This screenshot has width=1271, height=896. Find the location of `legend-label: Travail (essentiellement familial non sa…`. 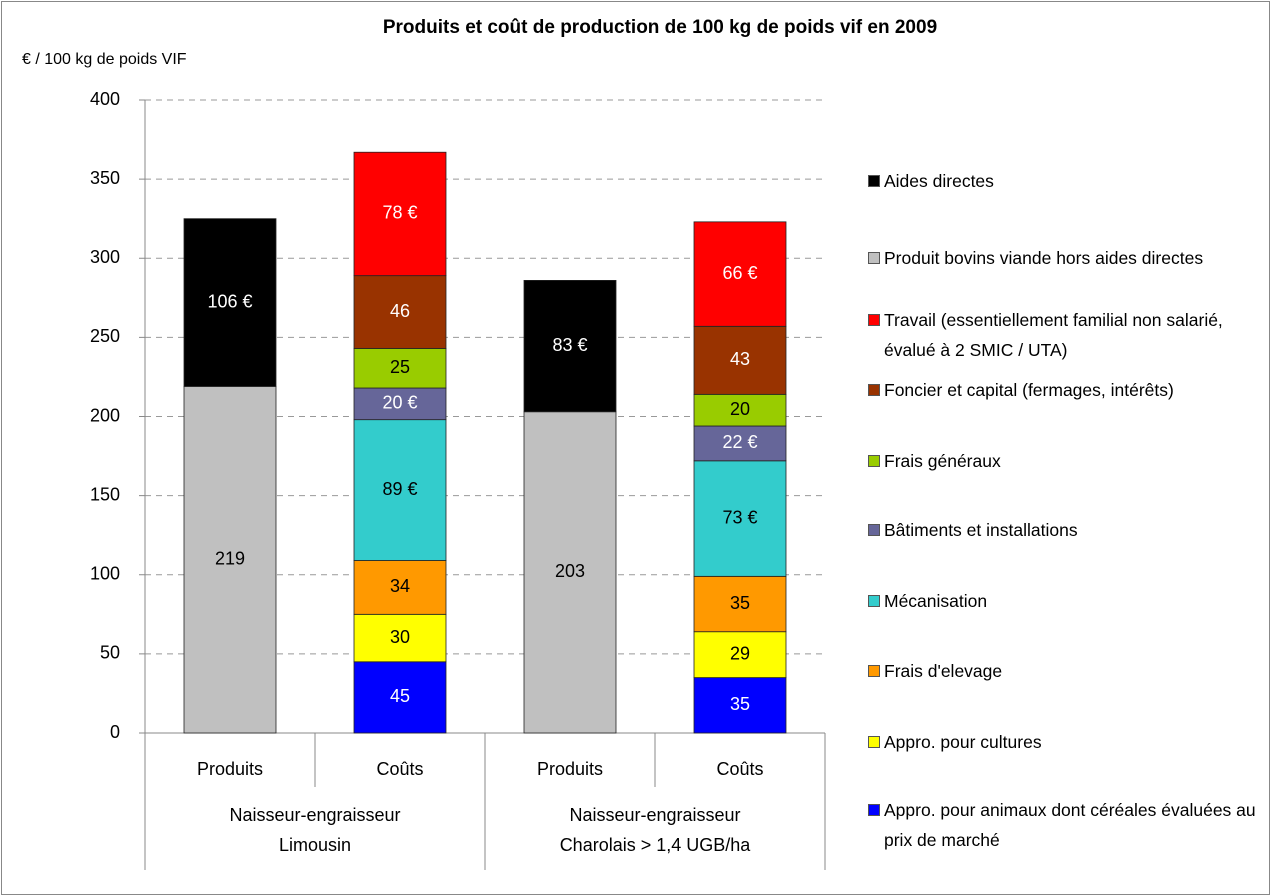

legend-label: Travail (essentiellement familial non sa… is located at coordinates (1053, 335).